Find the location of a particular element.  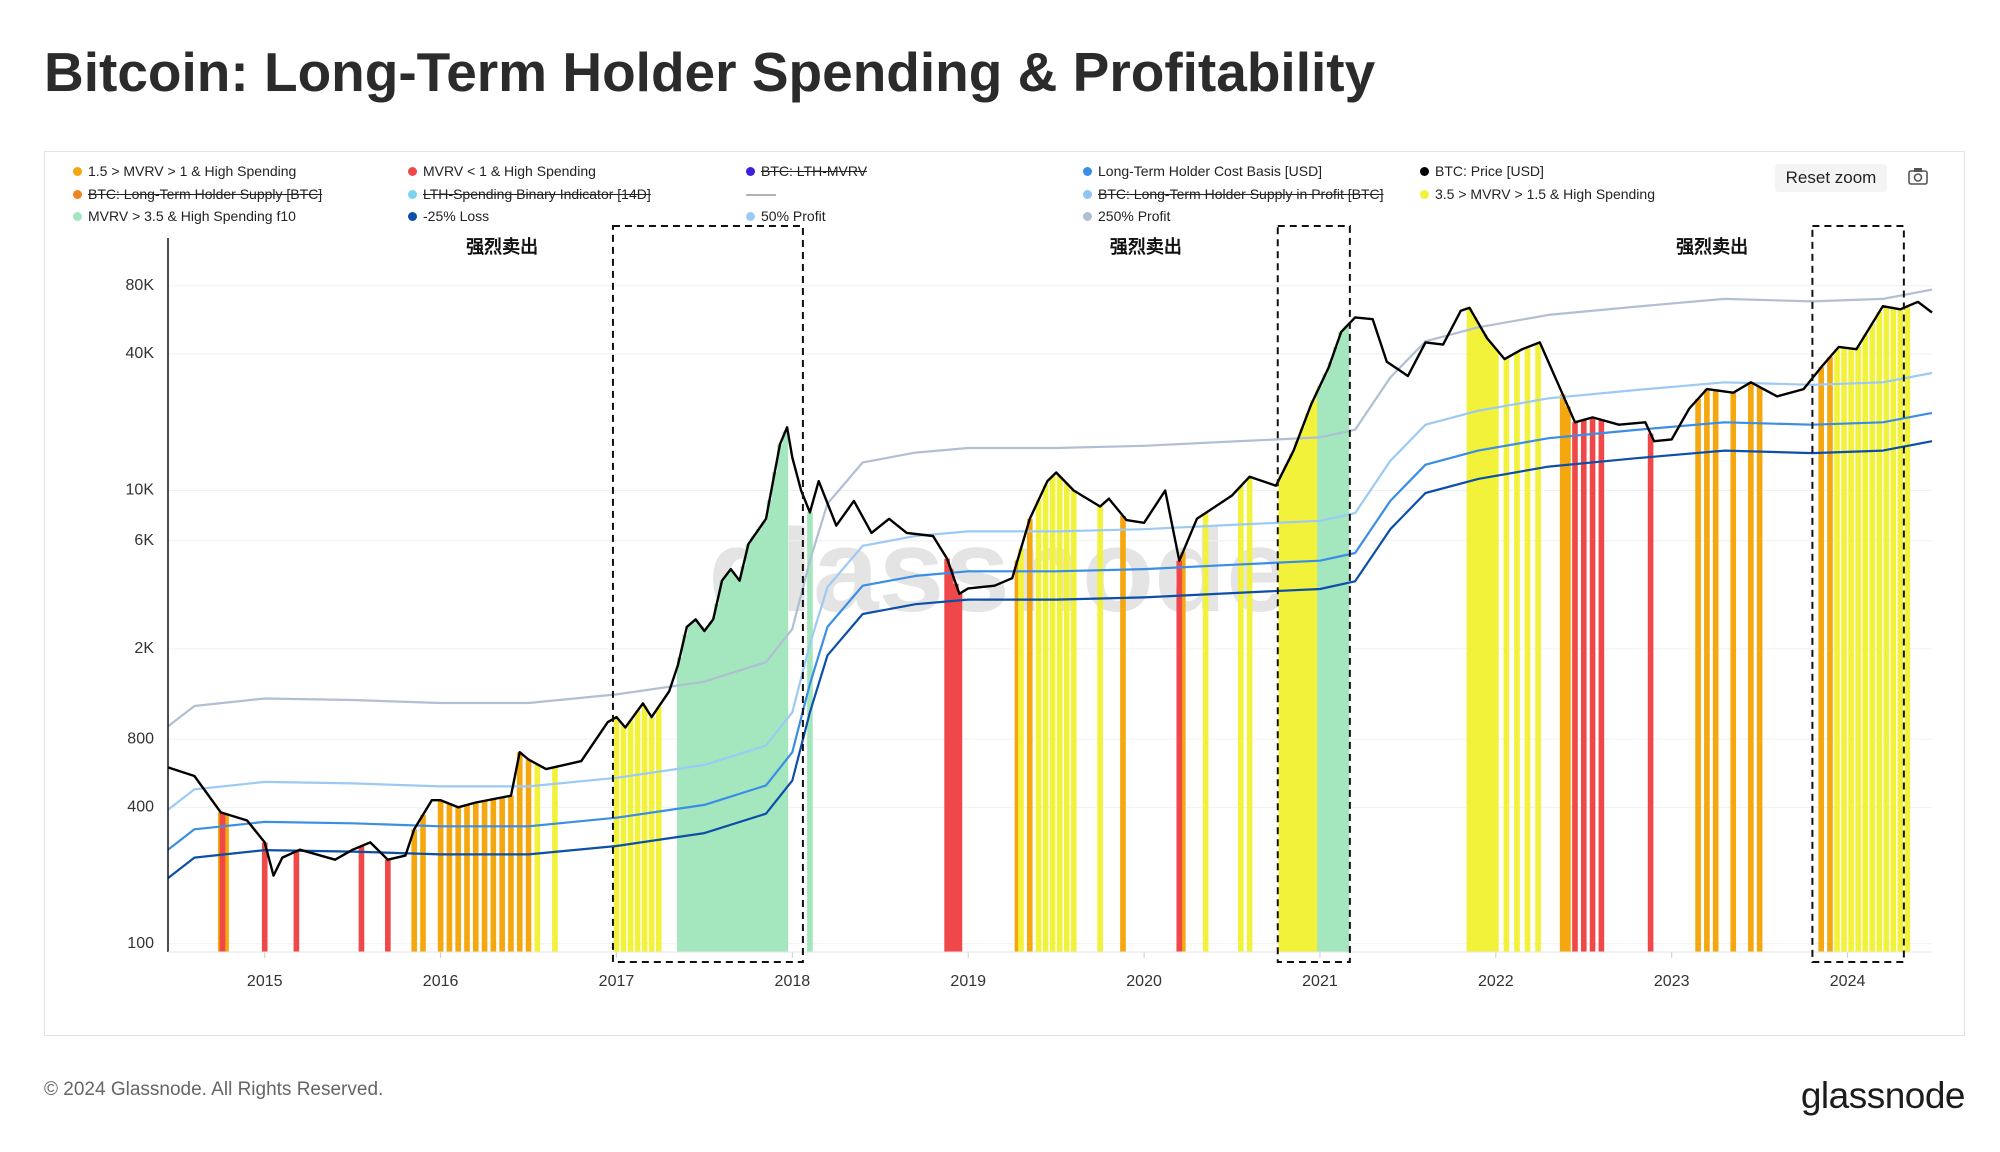

legend-label: 50% Profit is located at coordinates (793, 216).